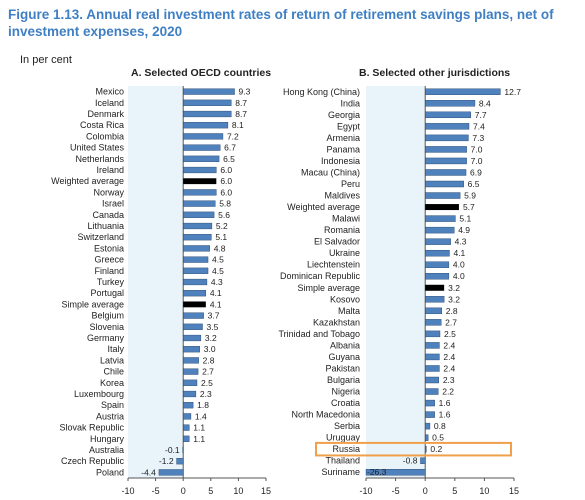  Describe the element at coordinates (436, 449) in the screenshot. I see `value-label: 0.2` at that location.